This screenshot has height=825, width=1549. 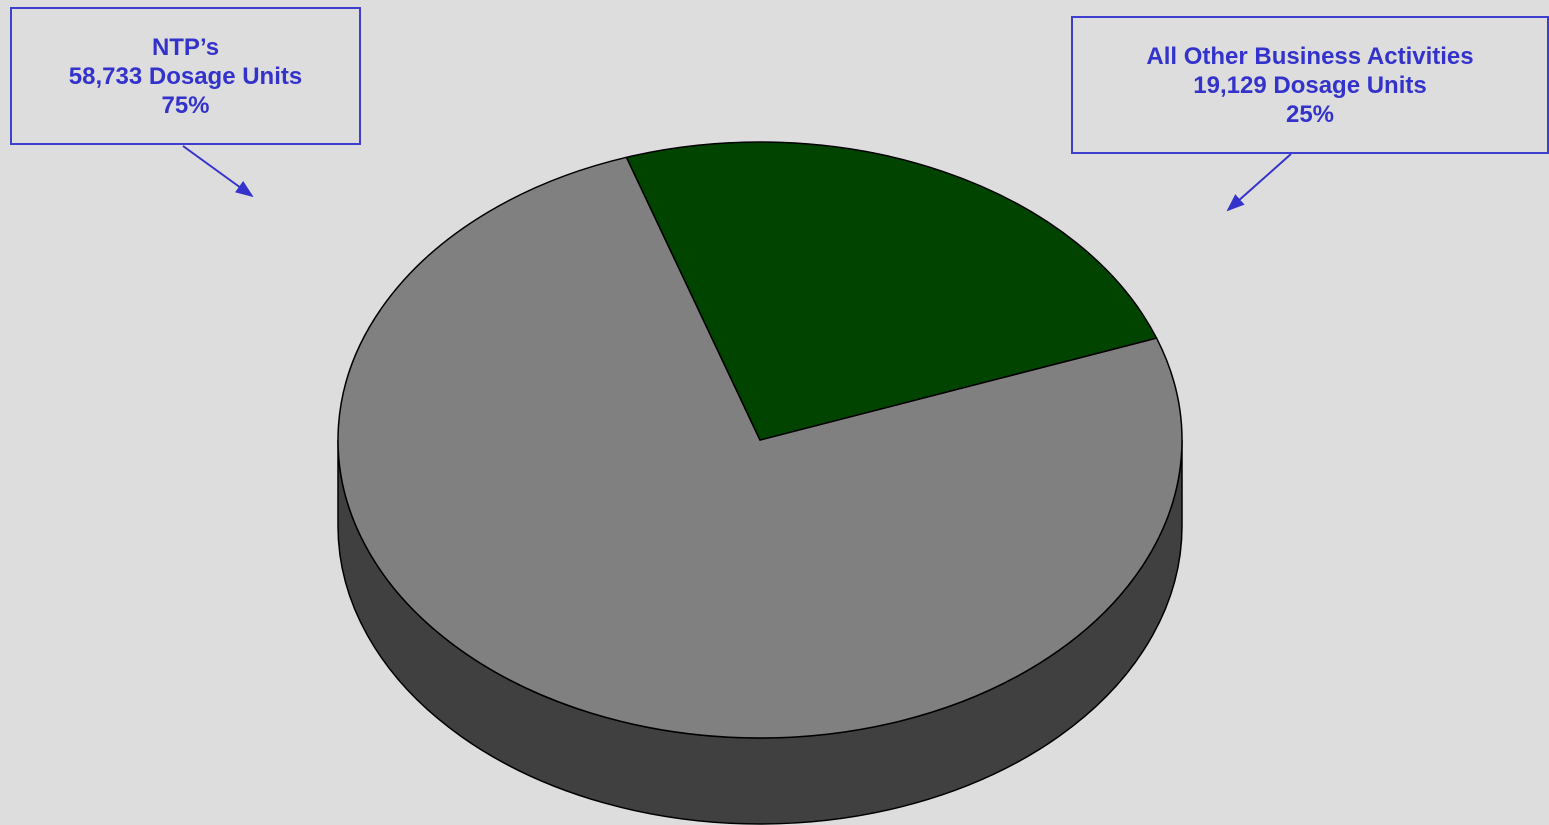 What do you see at coordinates (1310, 114) in the screenshot?
I see `other-business-percent: 25%` at bounding box center [1310, 114].